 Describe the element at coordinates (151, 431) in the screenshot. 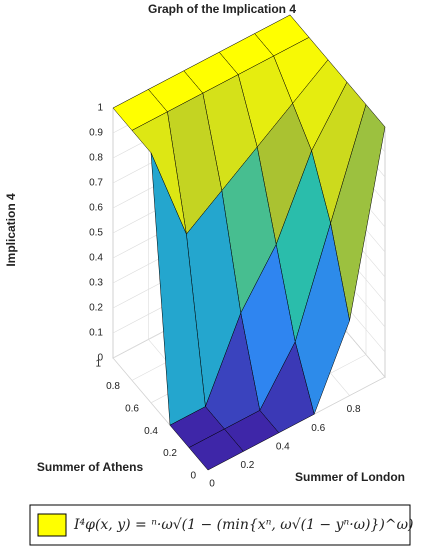

I see `y-tick-label: 0.4` at that location.